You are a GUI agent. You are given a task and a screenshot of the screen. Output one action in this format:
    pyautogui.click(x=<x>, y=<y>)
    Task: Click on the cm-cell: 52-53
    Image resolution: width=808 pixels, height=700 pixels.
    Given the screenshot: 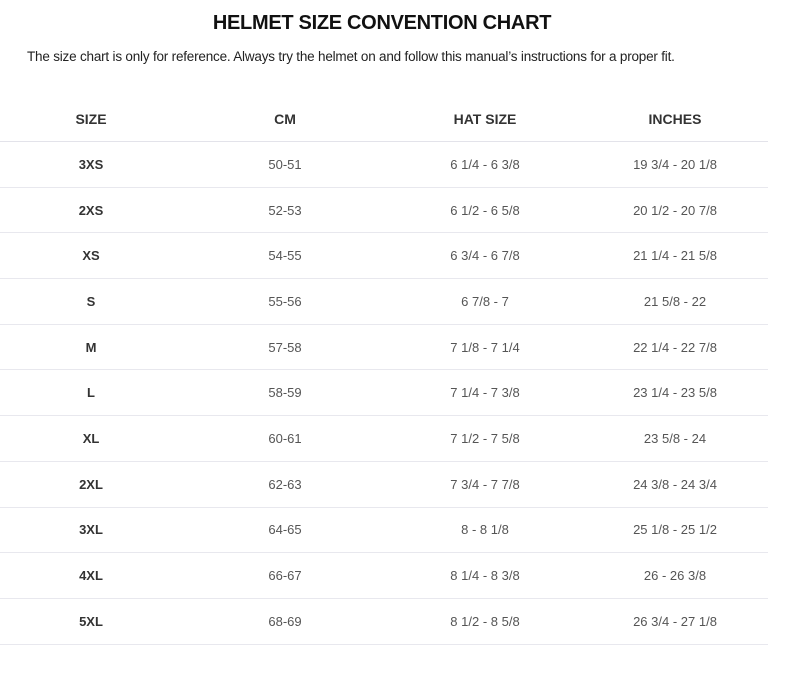 What is the action you would take?
    pyautogui.click(x=285, y=210)
    